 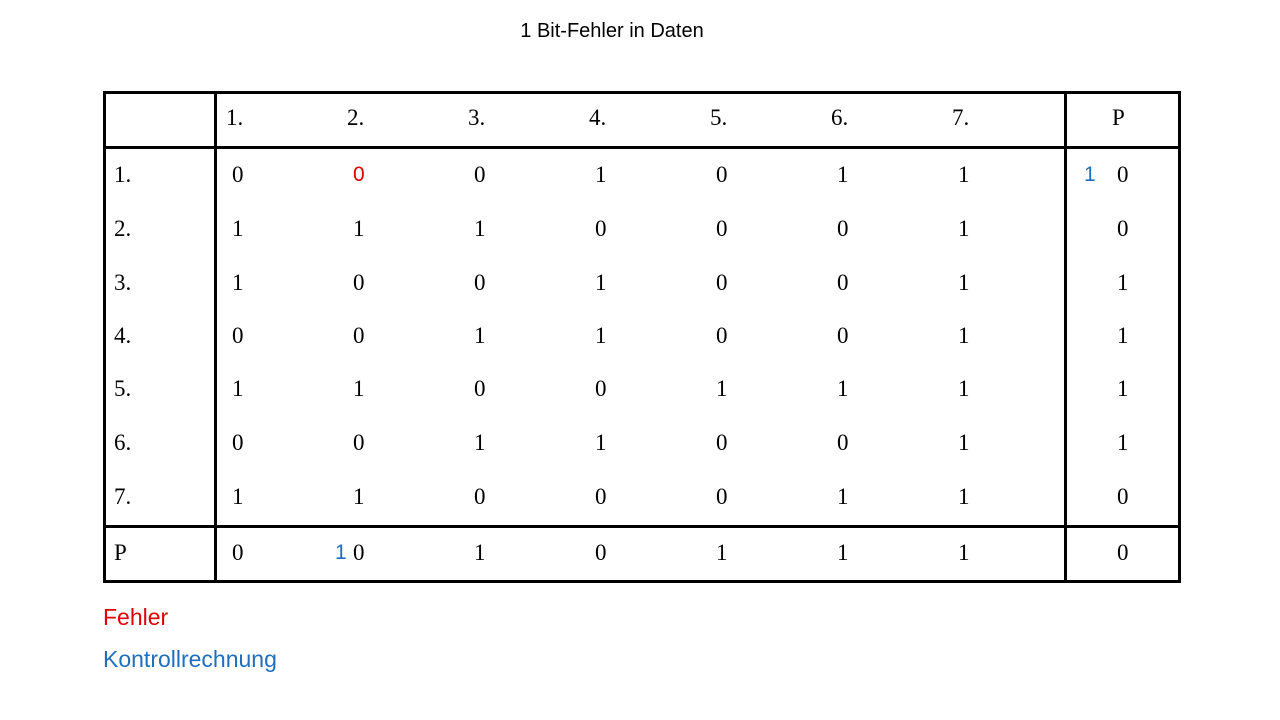 What do you see at coordinates (123, 442) in the screenshot?
I see `row-header: 6.` at bounding box center [123, 442].